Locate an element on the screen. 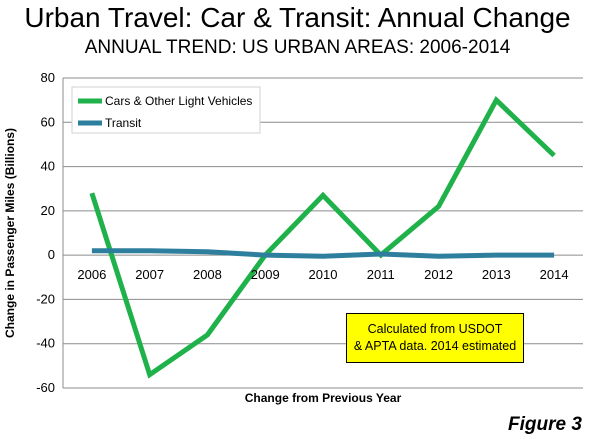 This screenshot has height=443, width=595. y-tick-label: 80 is located at coordinates (48, 77).